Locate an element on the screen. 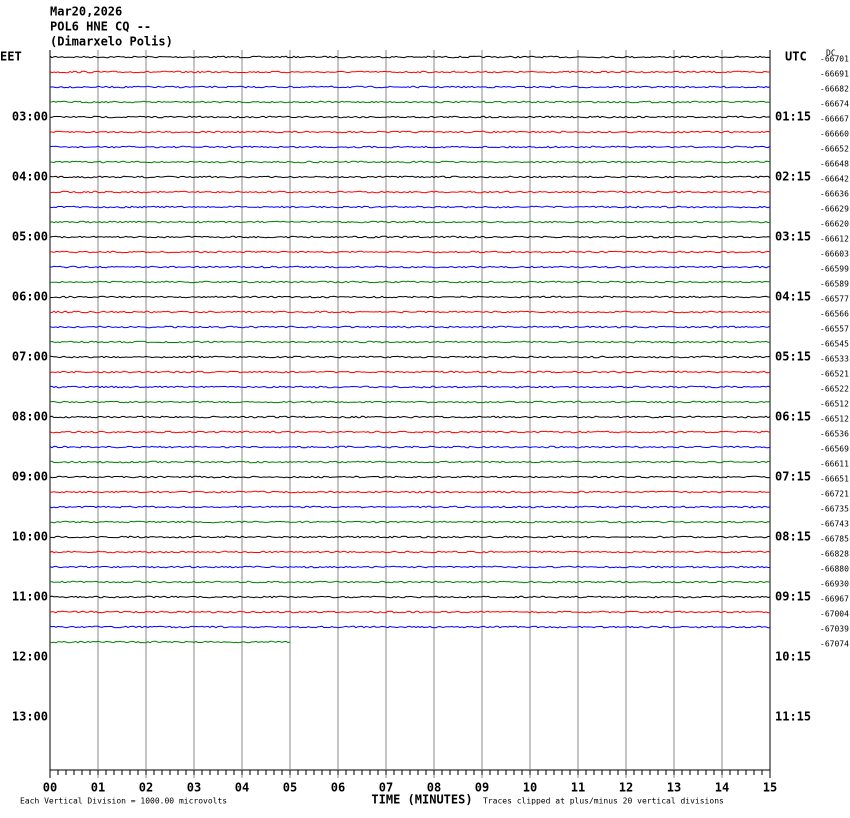 Image resolution: width=850 pixels, height=818 pixels. left-hour: 11:00 is located at coordinates (30, 597).